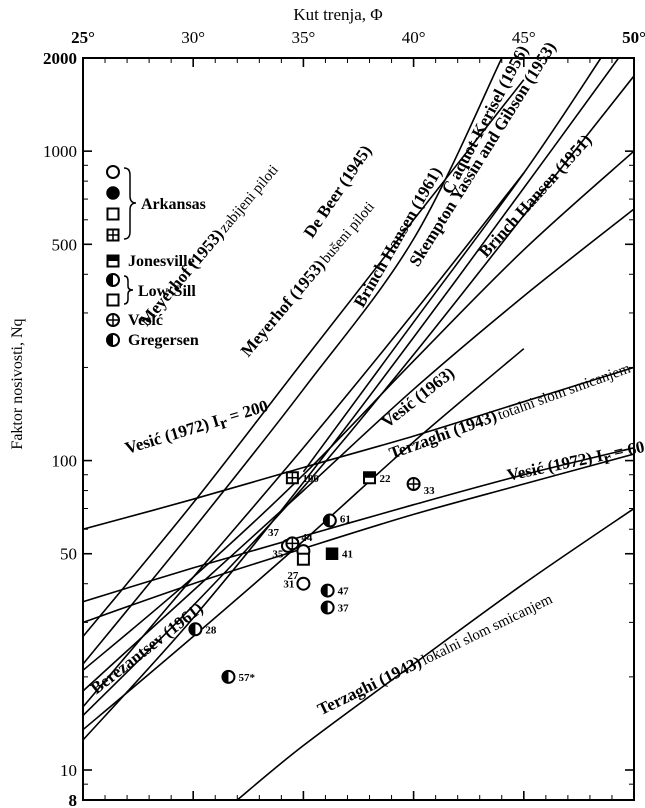  I want to click on curve-label-8: Vesić (1972) Ir = 200, so click(197, 428).